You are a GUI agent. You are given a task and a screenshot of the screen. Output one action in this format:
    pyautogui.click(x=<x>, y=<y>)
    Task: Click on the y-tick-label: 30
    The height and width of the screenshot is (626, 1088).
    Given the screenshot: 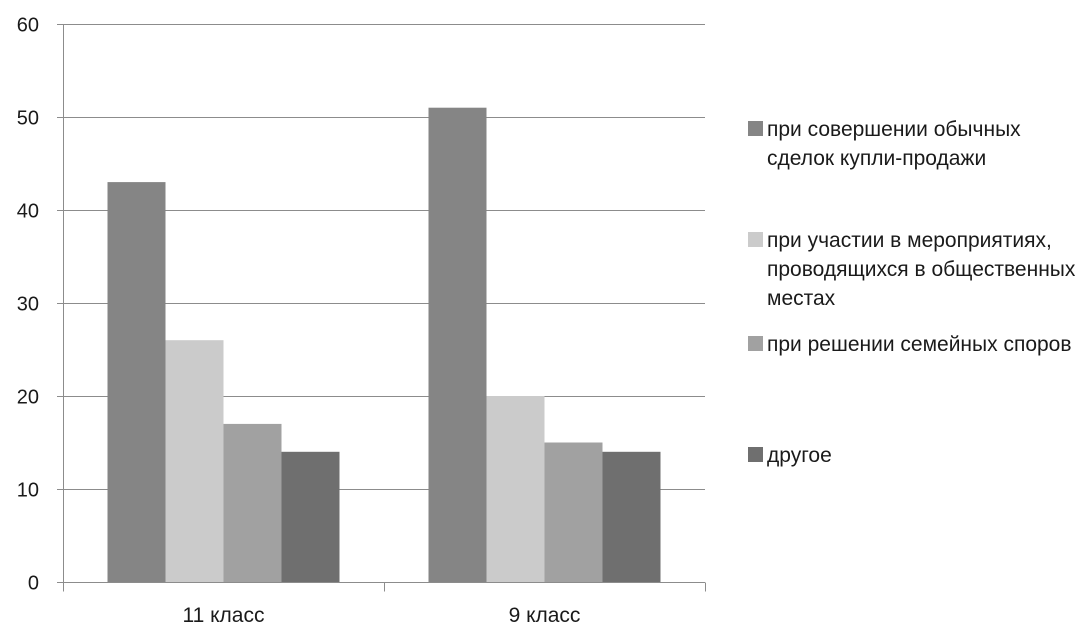 What is the action you would take?
    pyautogui.click(x=28, y=305)
    